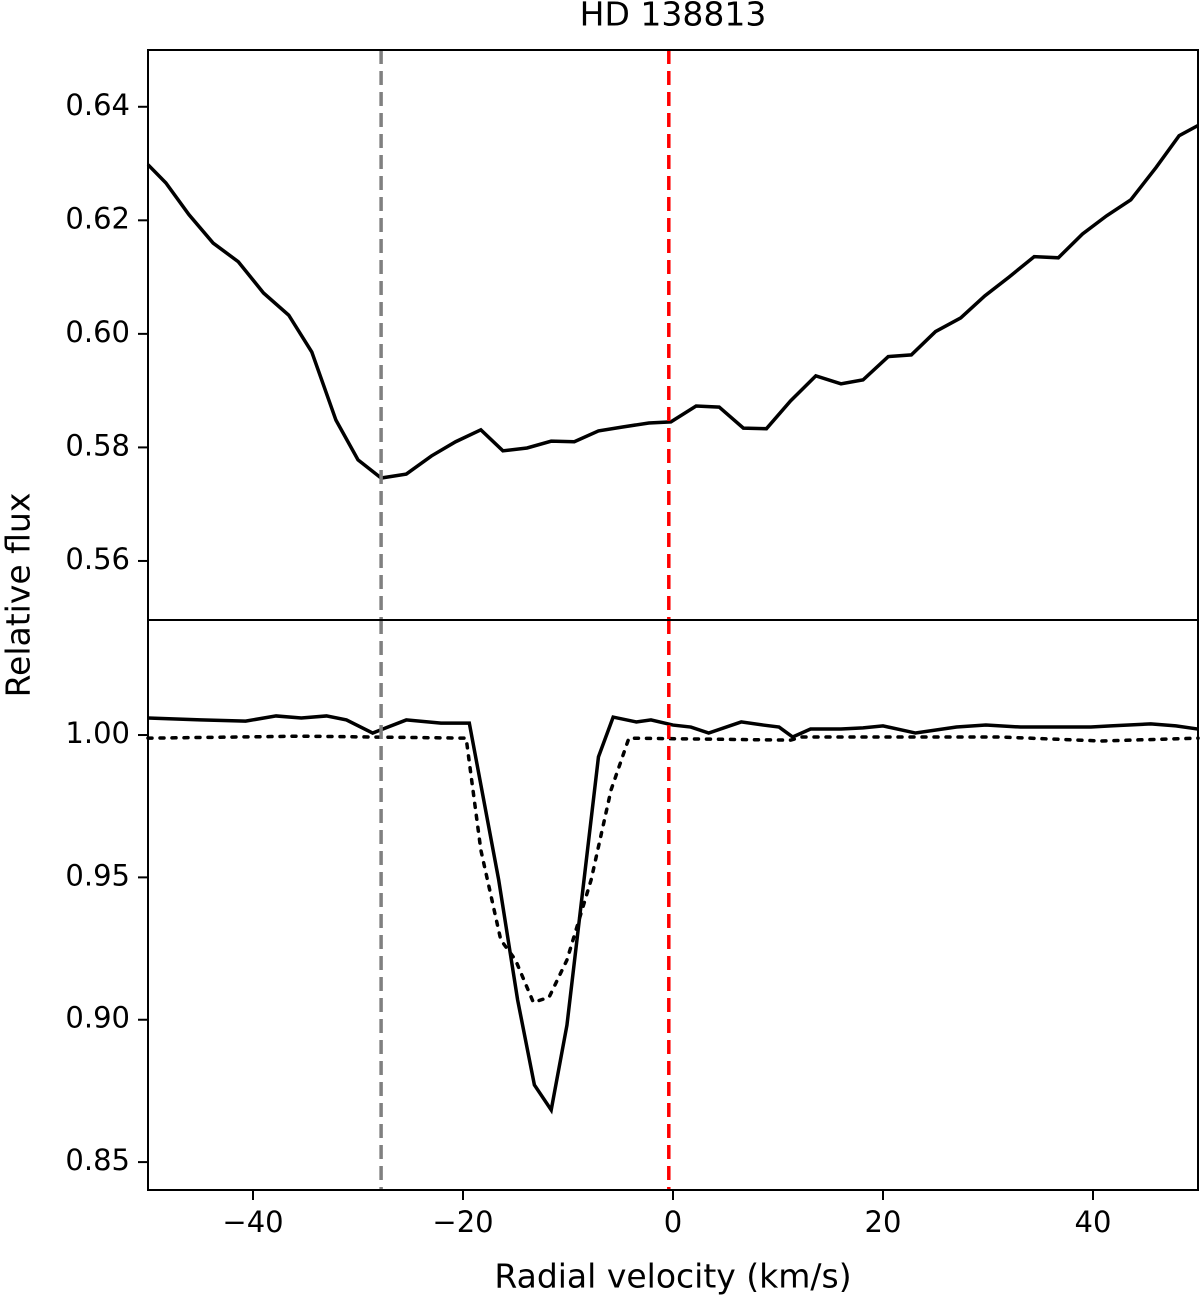  I want to click on y-tick-label: 0.62, so click(97, 218).